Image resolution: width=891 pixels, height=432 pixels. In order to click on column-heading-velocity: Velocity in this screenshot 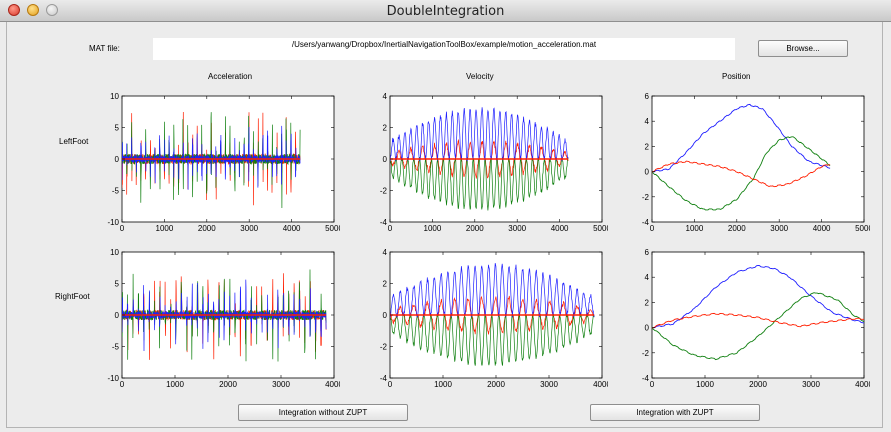, I will do `click(480, 76)`.